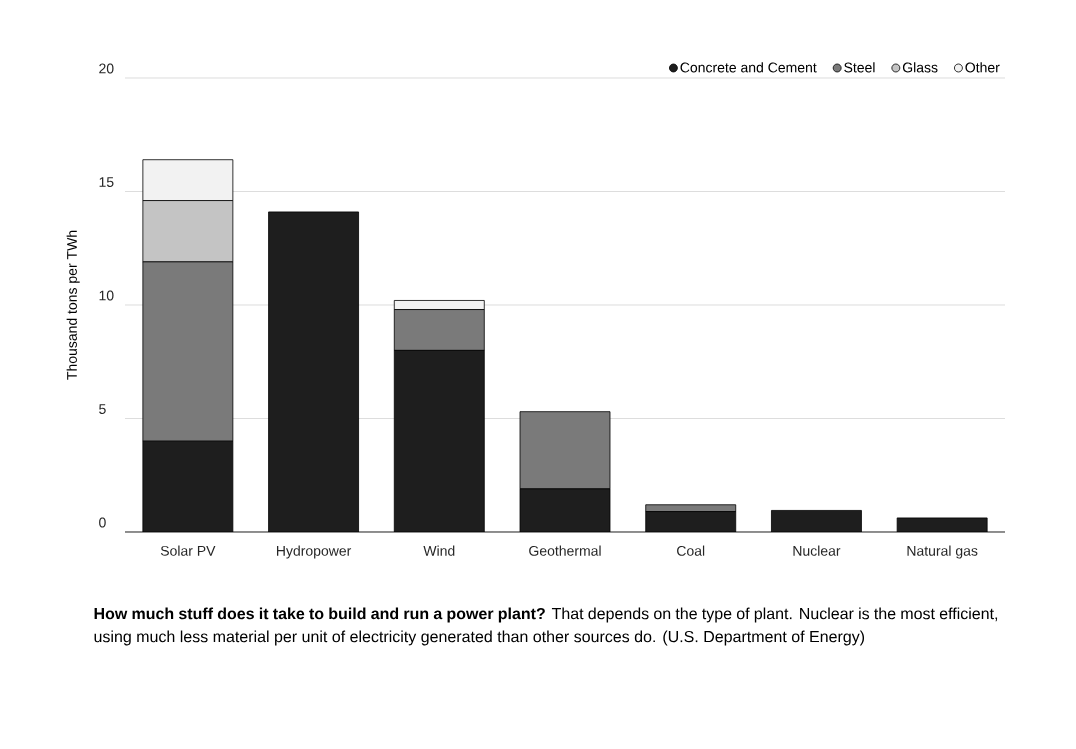 This screenshot has height=749, width=1076. I want to click on x-tick-label: Nuclear, so click(817, 550).